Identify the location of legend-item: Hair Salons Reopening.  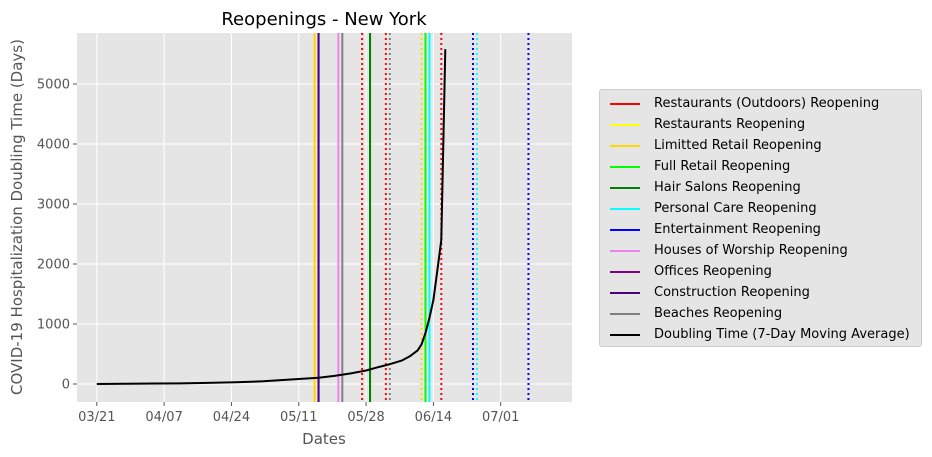
(765, 187).